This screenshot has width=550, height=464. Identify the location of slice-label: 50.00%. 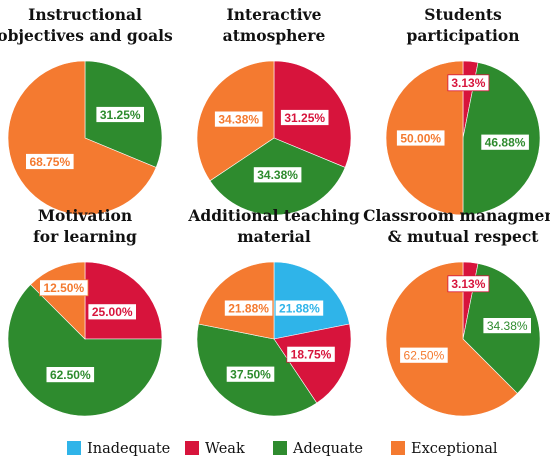
(421, 138).